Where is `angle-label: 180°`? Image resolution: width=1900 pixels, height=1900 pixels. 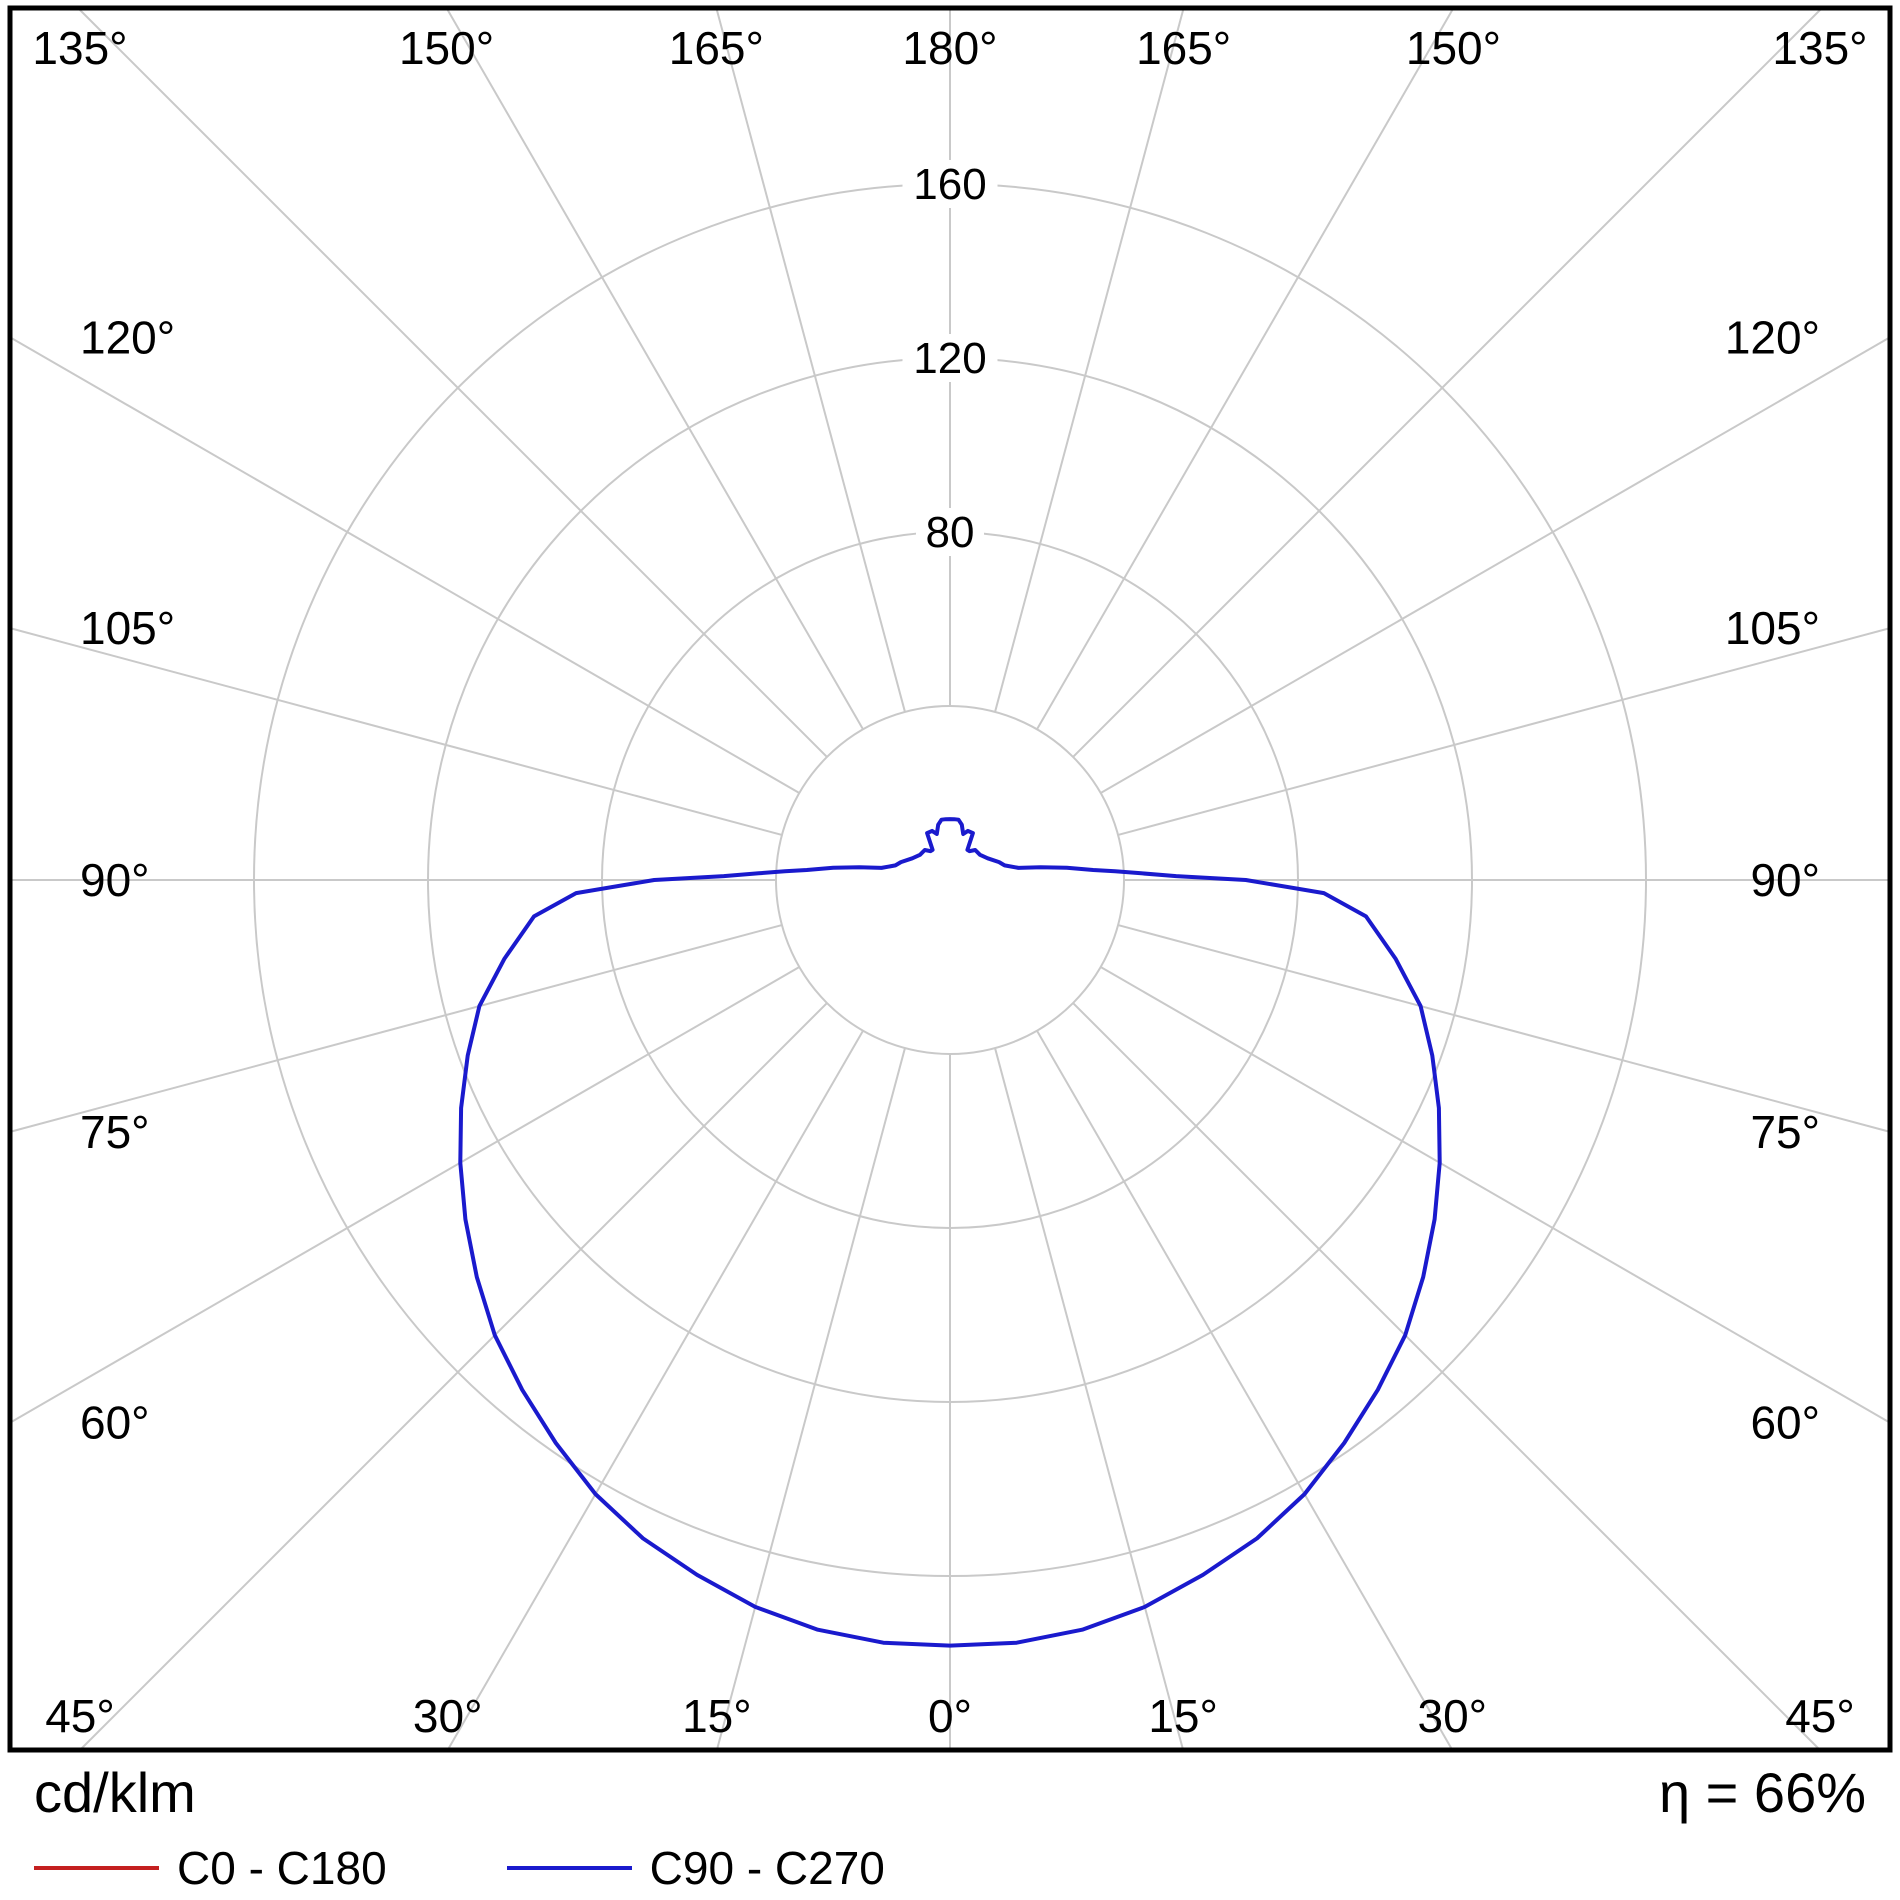
angle-label: 180° is located at coordinates (949, 48).